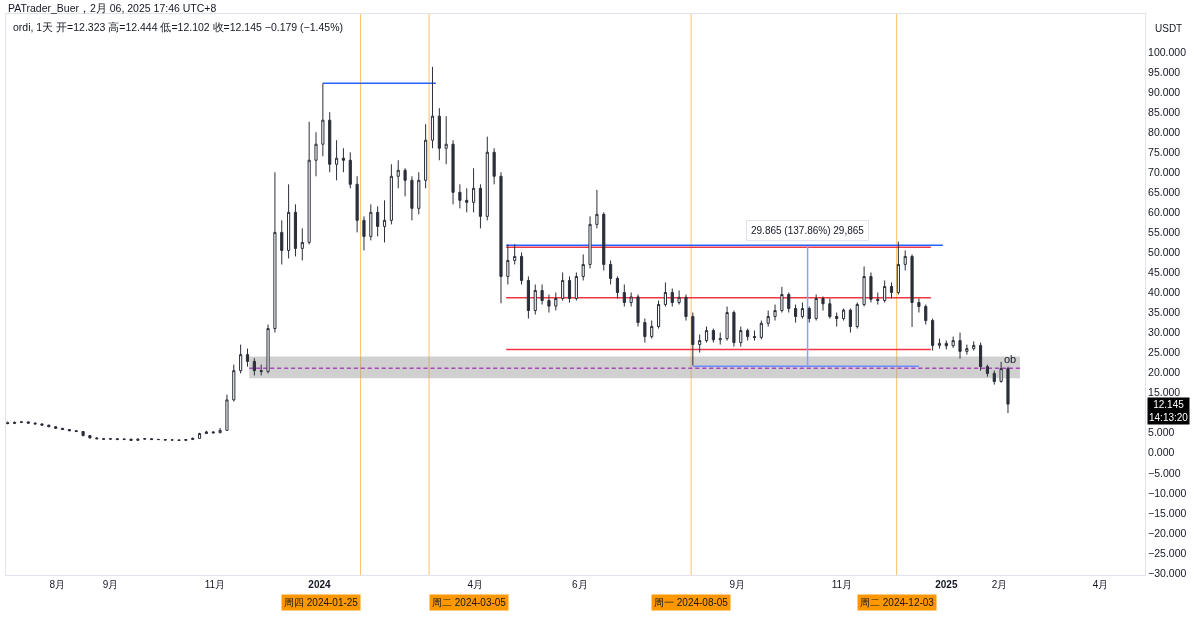  I want to click on y-tick-label: 90.000, so click(1164, 91).